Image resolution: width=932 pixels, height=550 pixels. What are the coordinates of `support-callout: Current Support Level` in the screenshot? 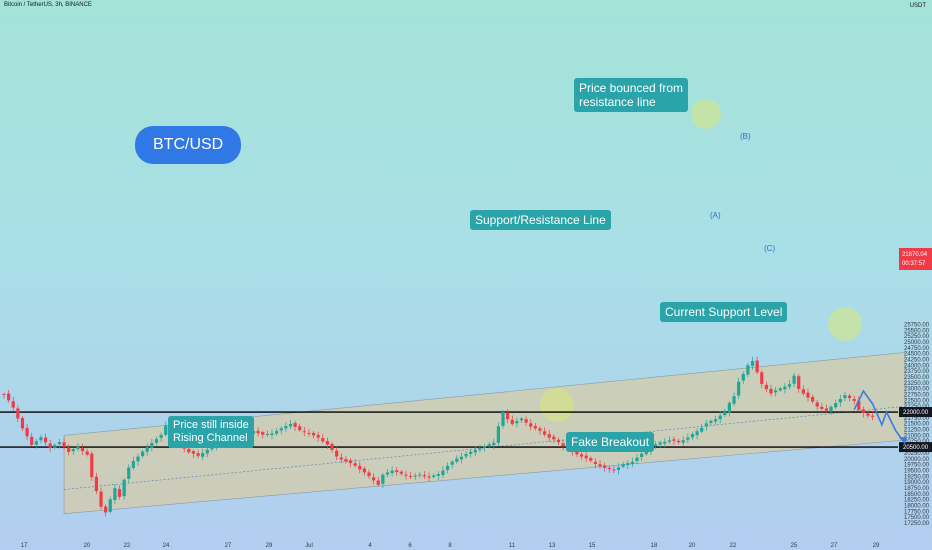 It's located at (724, 312).